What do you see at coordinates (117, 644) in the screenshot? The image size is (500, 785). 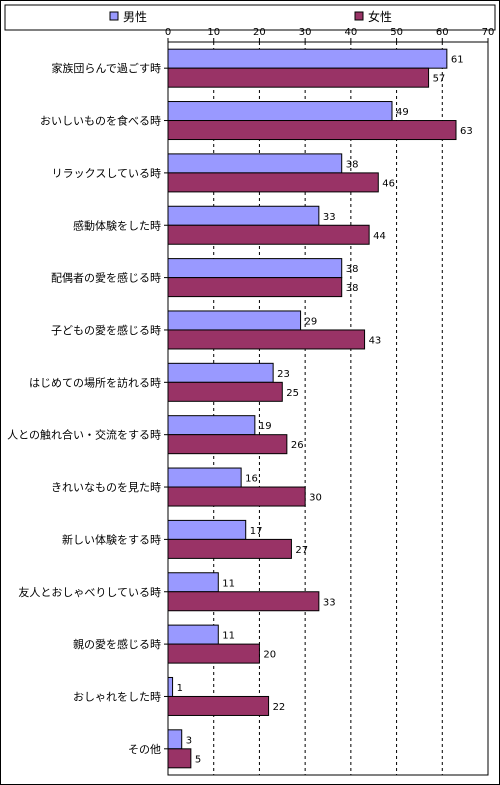 I see `category-label: 親の愛を感じる時` at bounding box center [117, 644].